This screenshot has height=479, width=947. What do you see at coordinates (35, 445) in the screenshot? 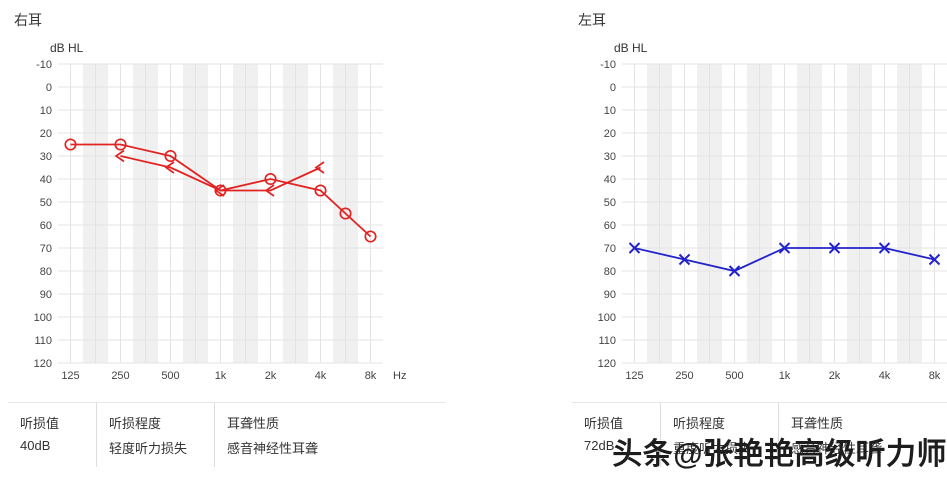
I see `hearing-loss-value: 40dB` at bounding box center [35, 445].